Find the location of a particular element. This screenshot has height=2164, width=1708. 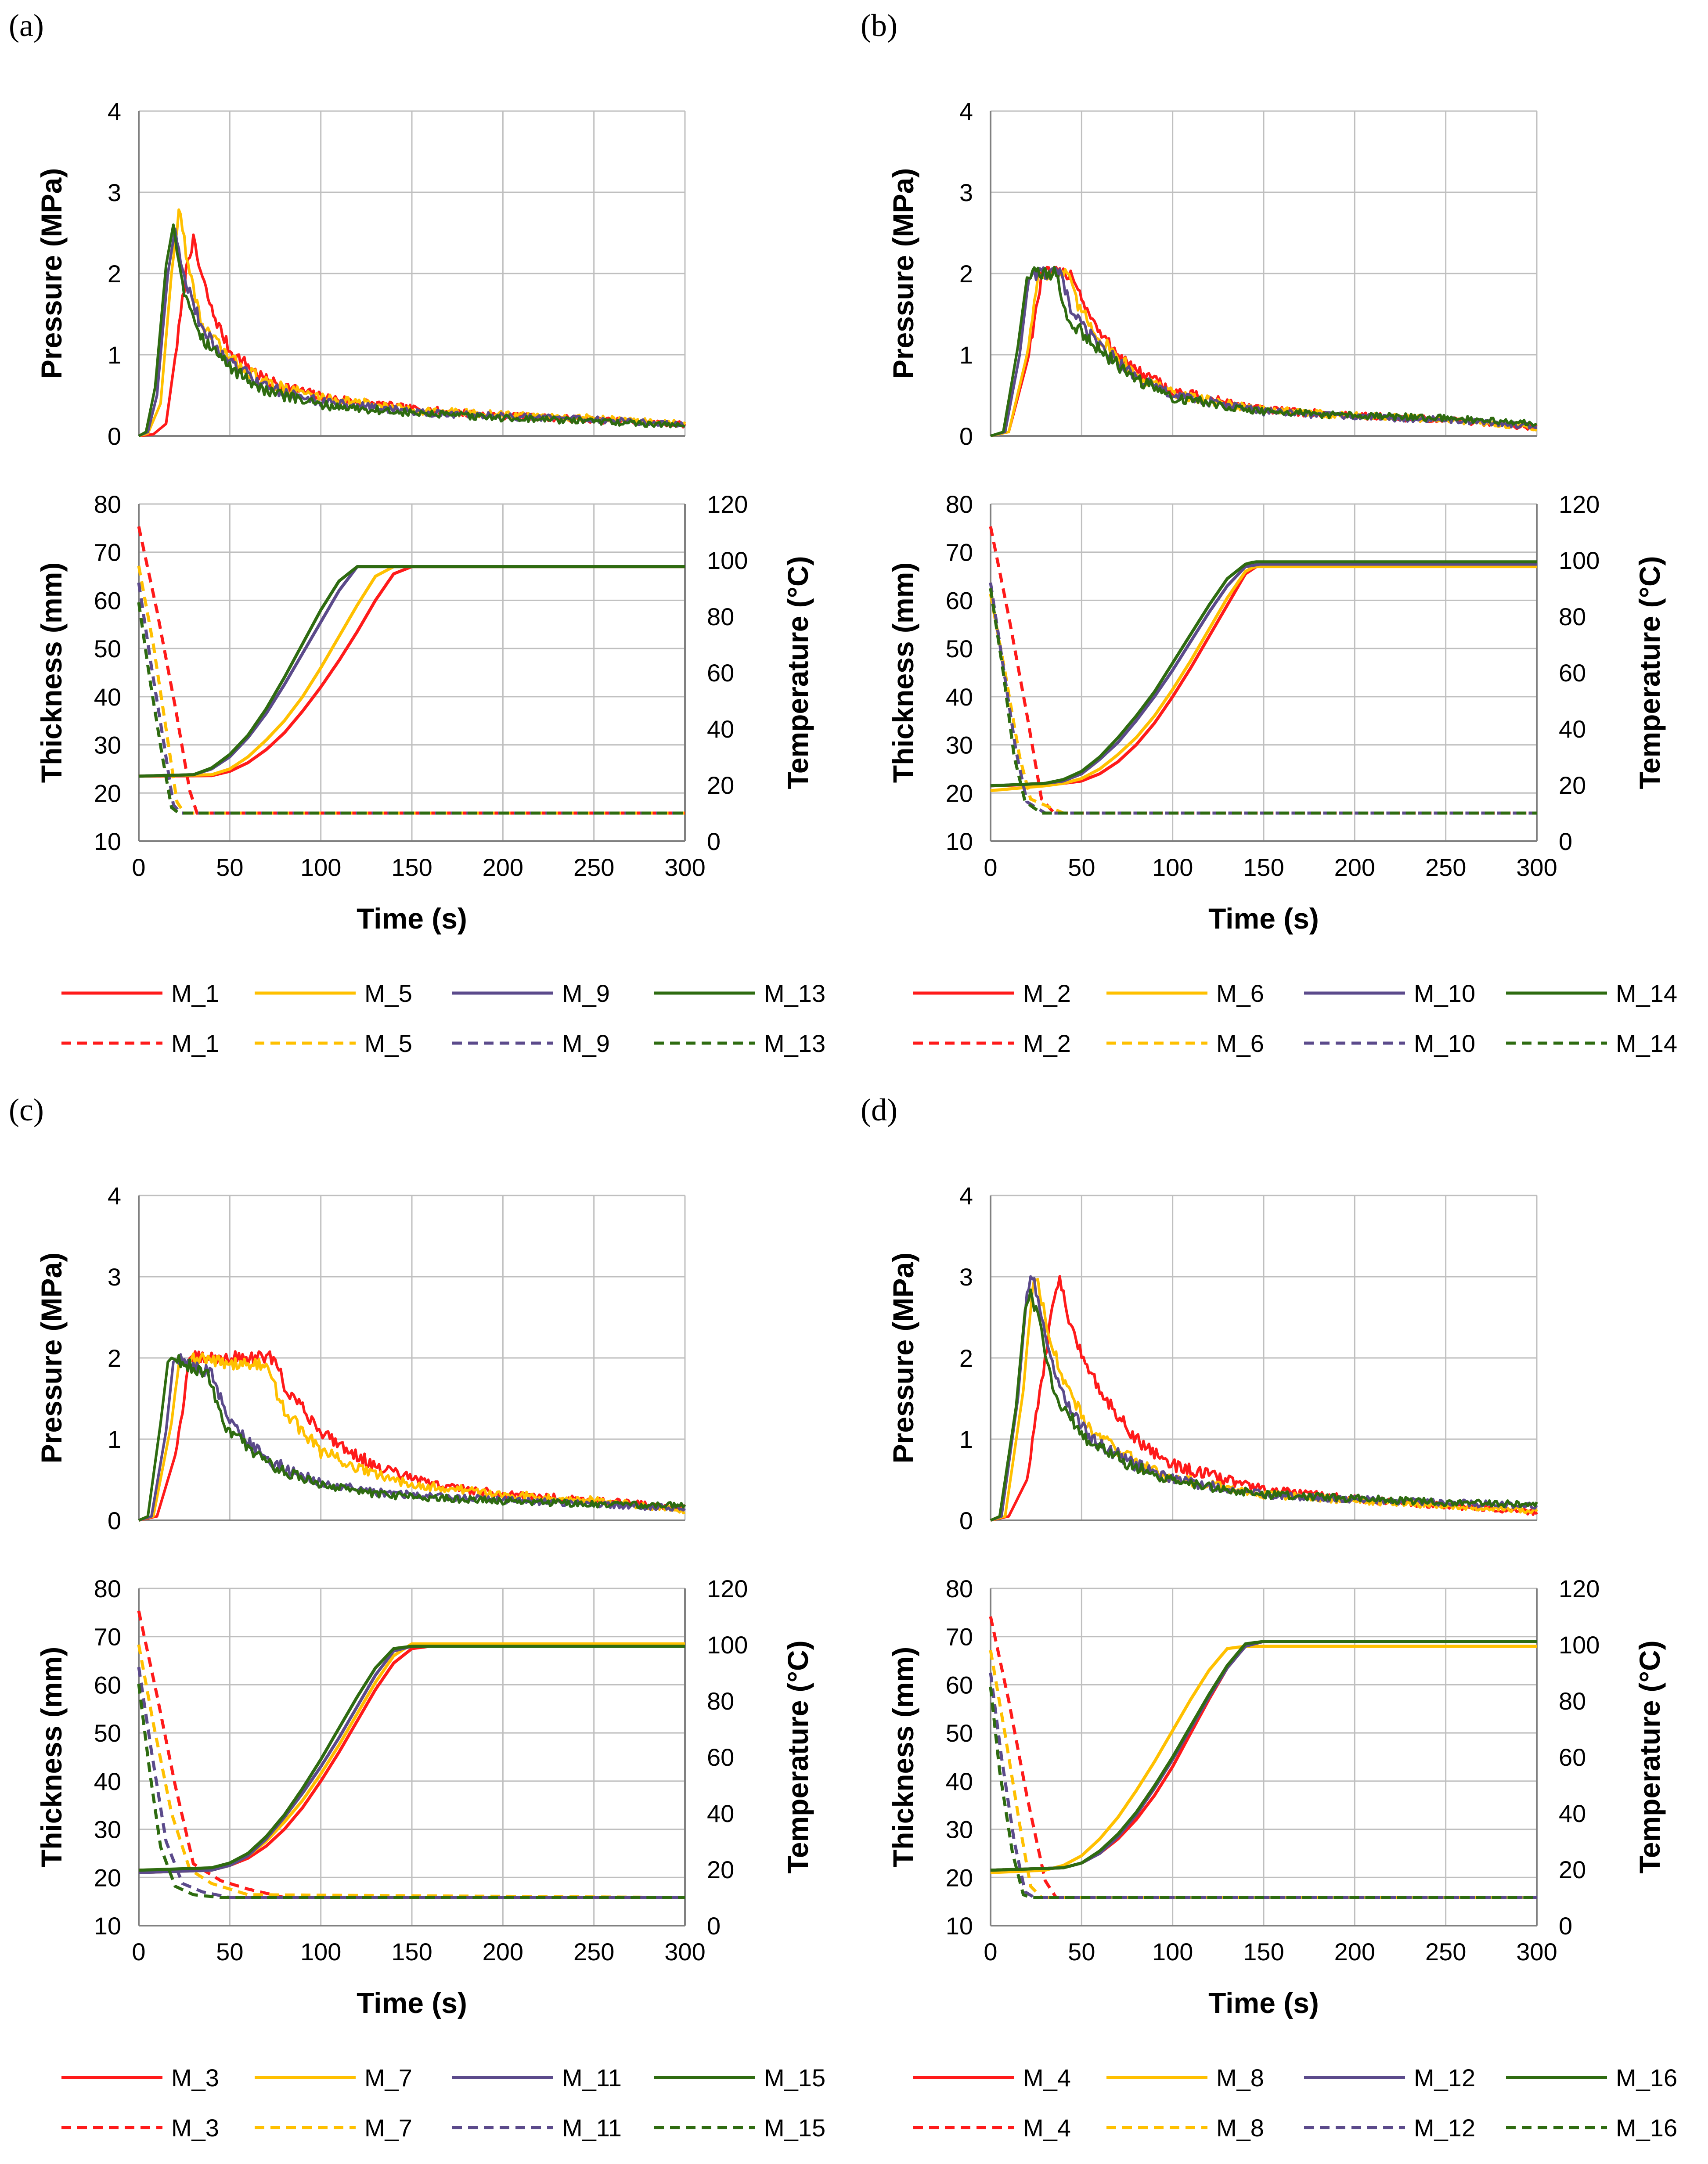

pressure-tick-label: 2 is located at coordinates (114, 1358).